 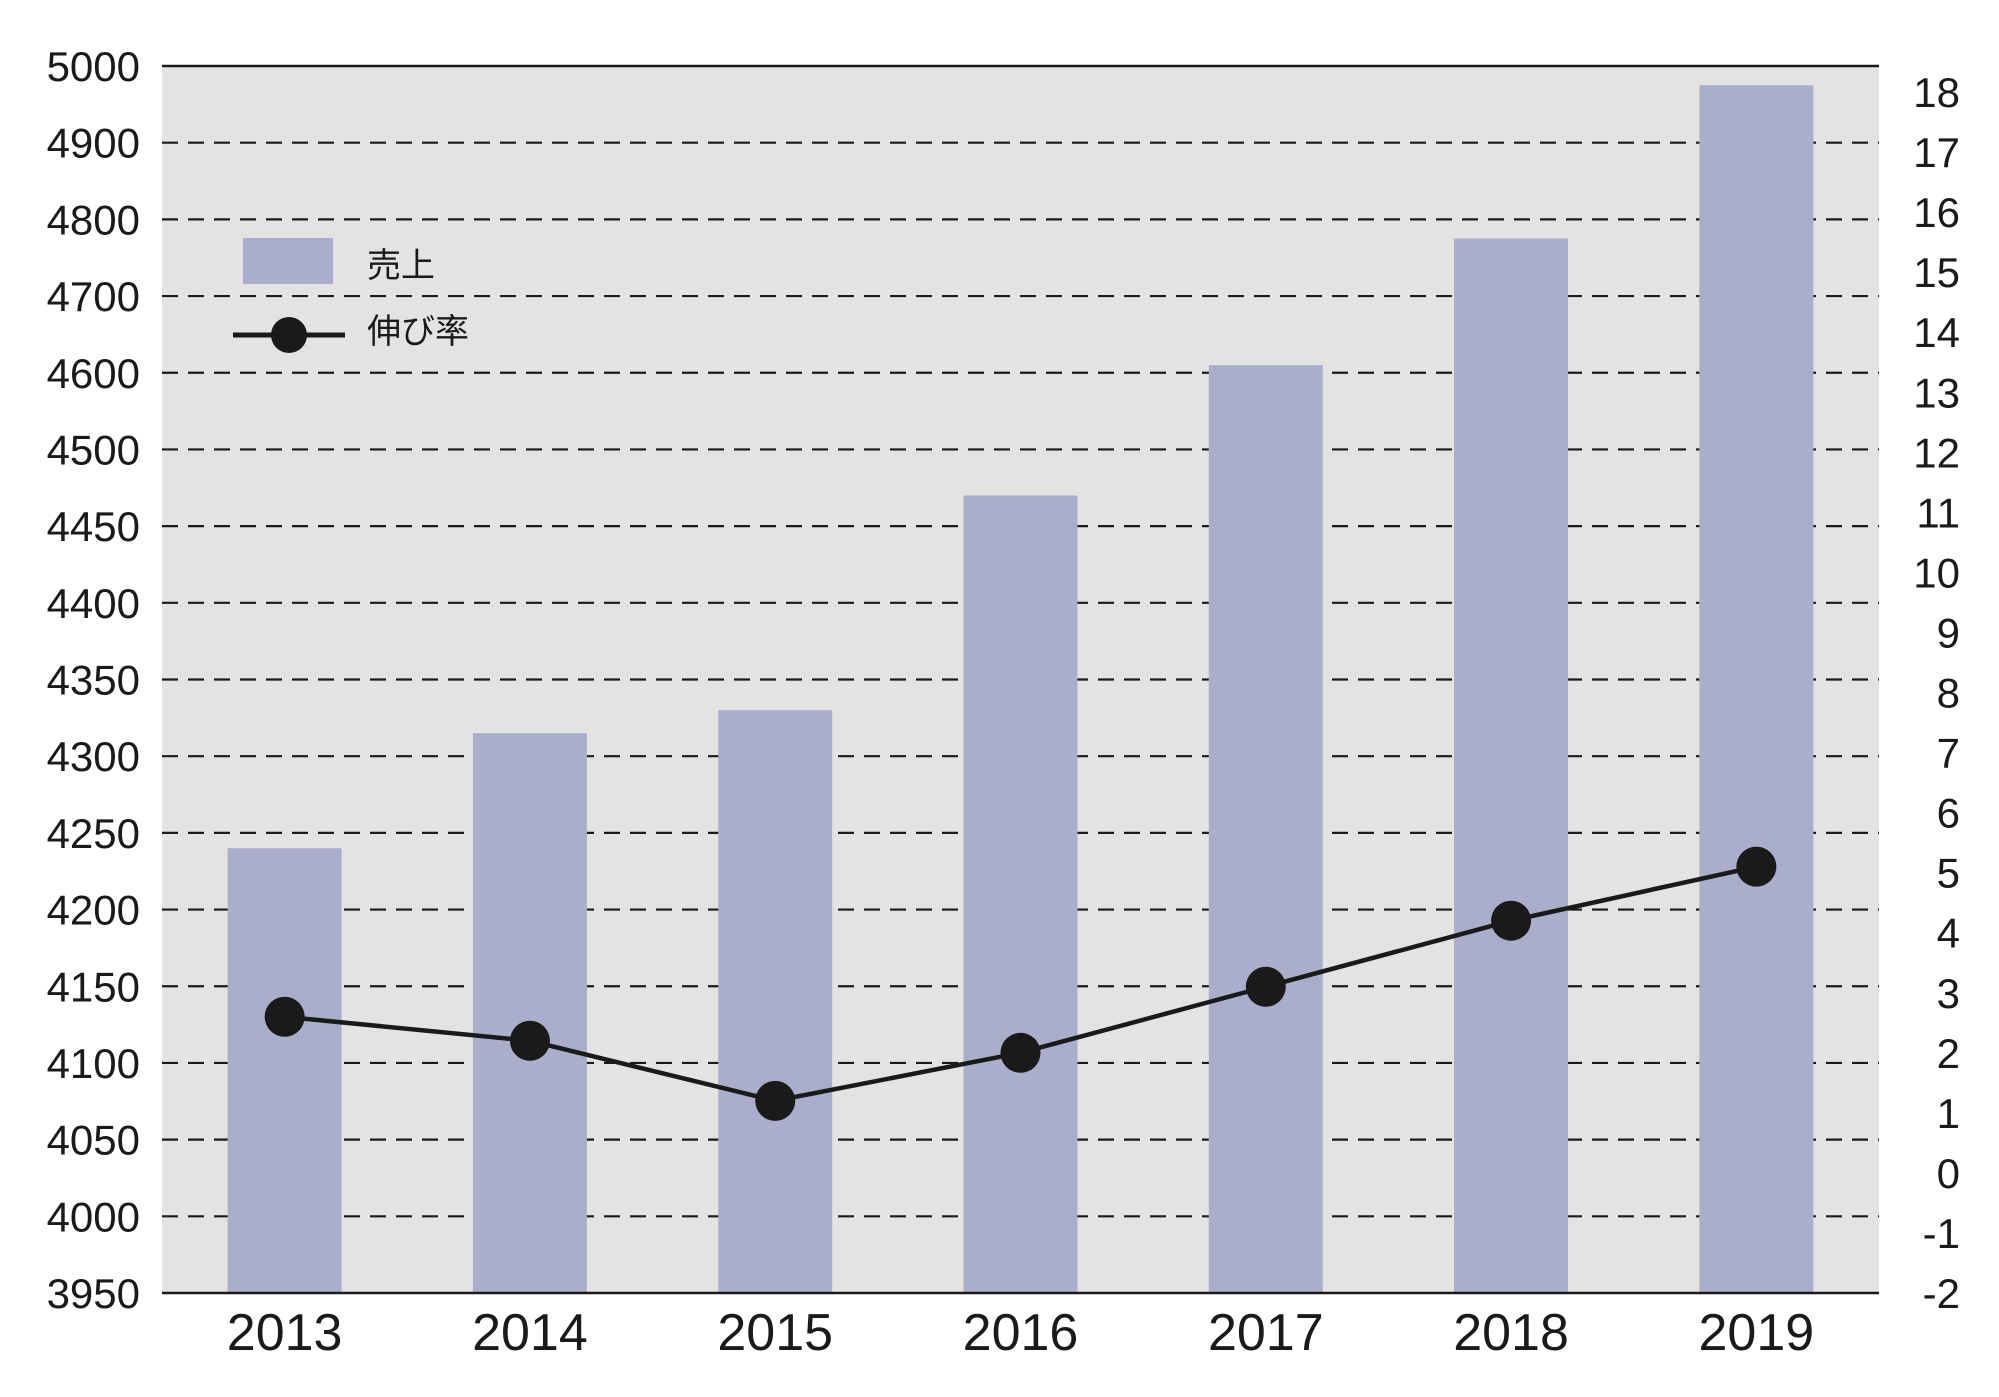 I want to click on left-tick-label: 4800, so click(x=93, y=219).